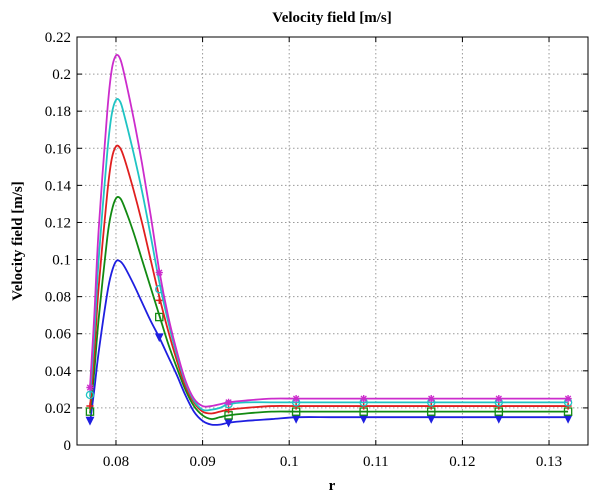  I want to click on x-tick-label: 0.13, so click(549, 462).